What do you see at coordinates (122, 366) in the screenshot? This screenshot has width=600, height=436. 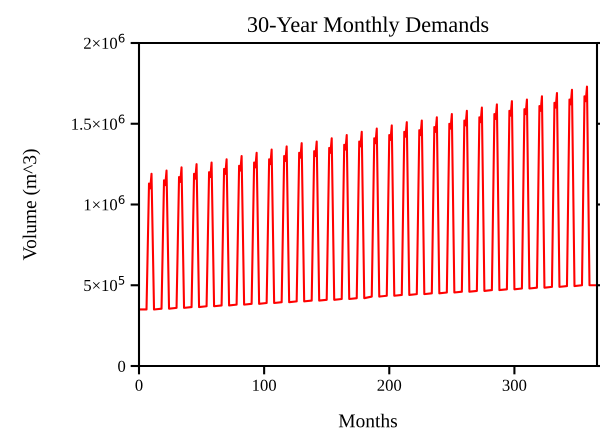 I see `y-tick-label: 0` at bounding box center [122, 366].